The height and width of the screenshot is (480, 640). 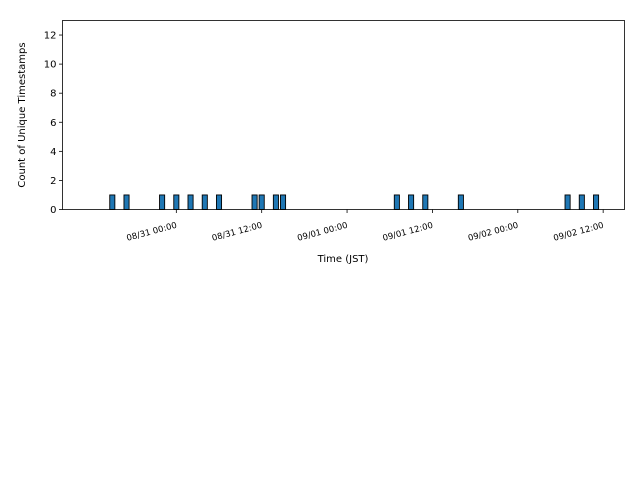 I want to click on y-tick-label-3: 6, so click(x=53, y=123).